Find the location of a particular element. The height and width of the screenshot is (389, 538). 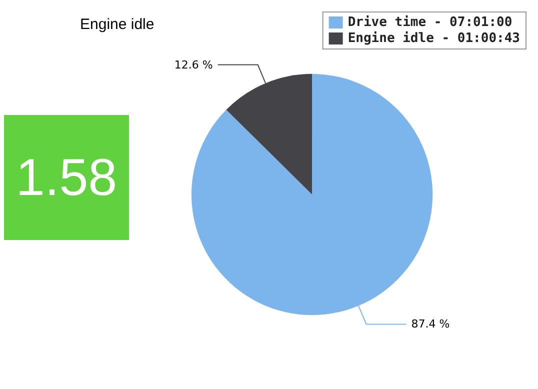

data-label: 12.6 % is located at coordinates (193, 65).